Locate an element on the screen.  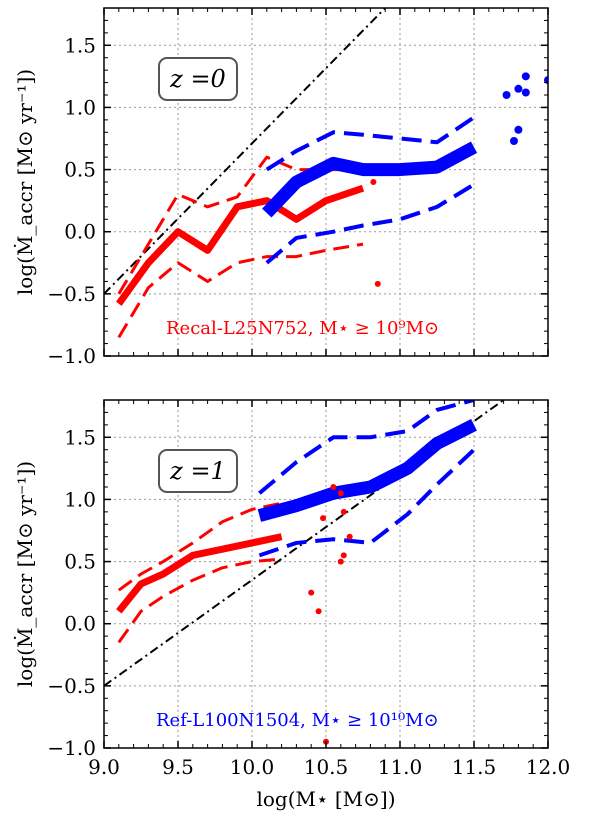
sample-annotation: Recal-L25N752, M⋆ ≥ 10⁹M⊙ is located at coordinates (302, 328).